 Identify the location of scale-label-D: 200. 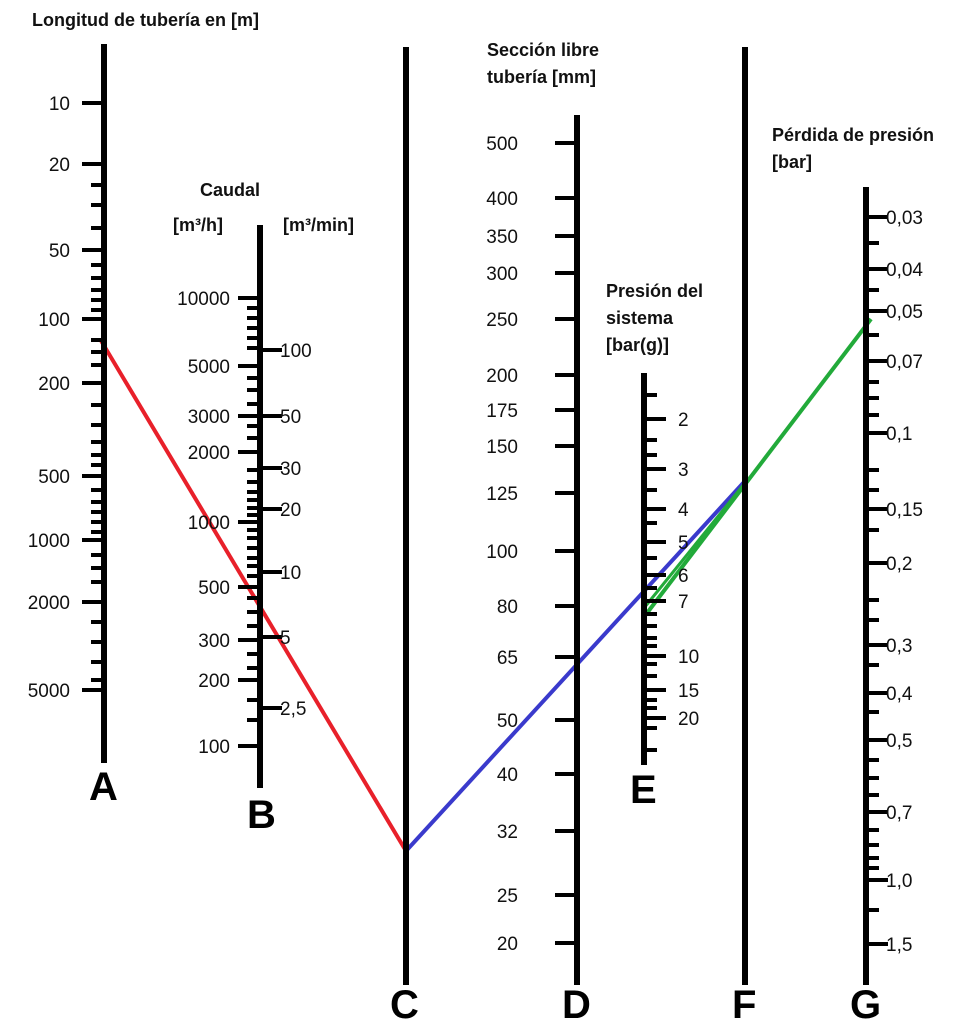
(502, 376).